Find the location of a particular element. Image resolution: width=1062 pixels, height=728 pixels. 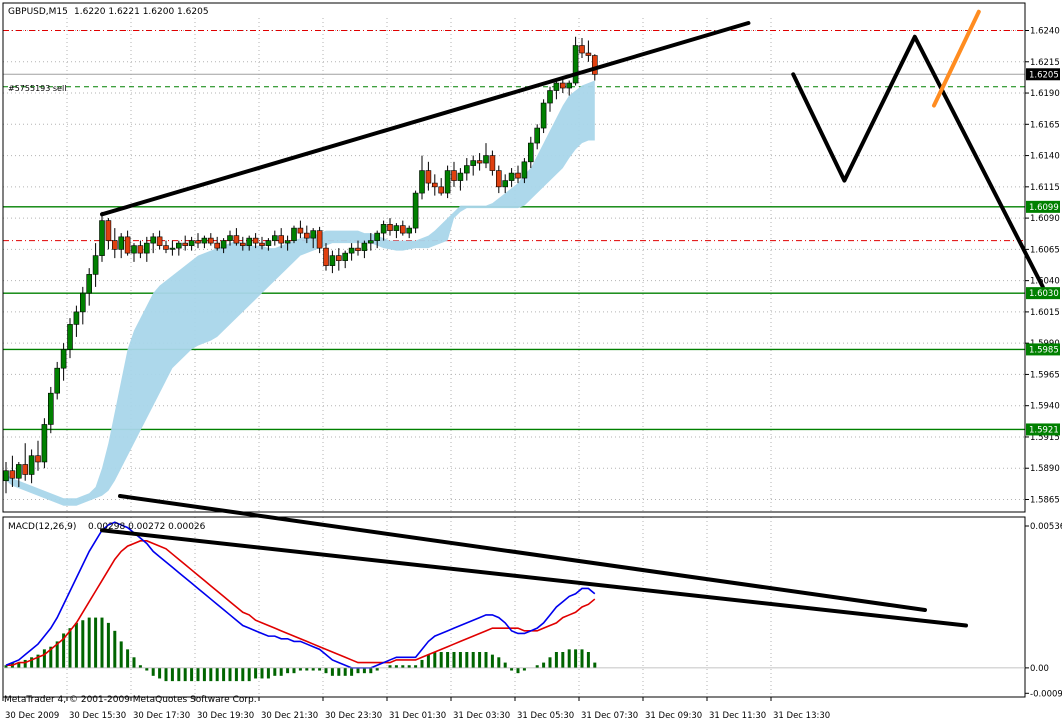

support-level-label: 1.6030 is located at coordinates (1044, 294).